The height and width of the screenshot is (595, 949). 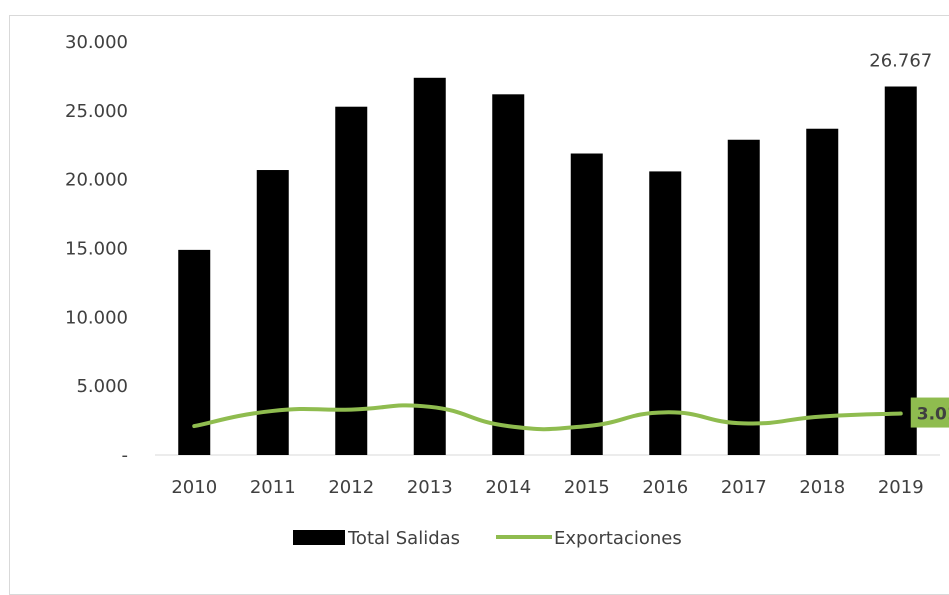 What do you see at coordinates (508, 275) in the screenshot?
I see `bar-total-salidas-2014` at bounding box center [508, 275].